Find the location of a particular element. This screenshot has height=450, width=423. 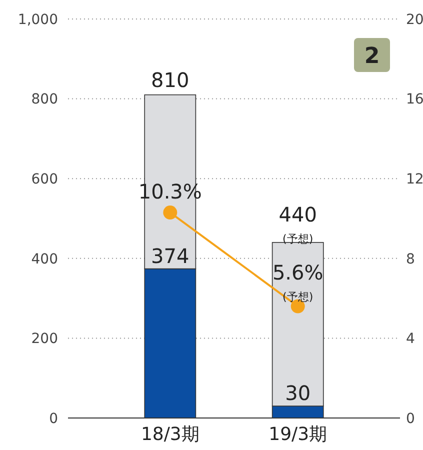

data-label: 30 is located at coordinates (298, 393).